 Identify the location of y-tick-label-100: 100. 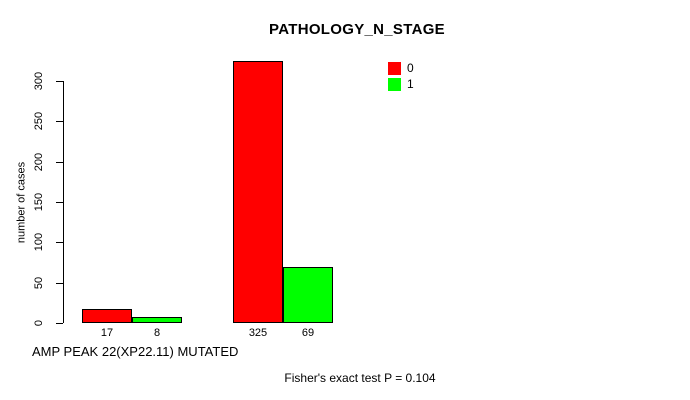
(39, 242).